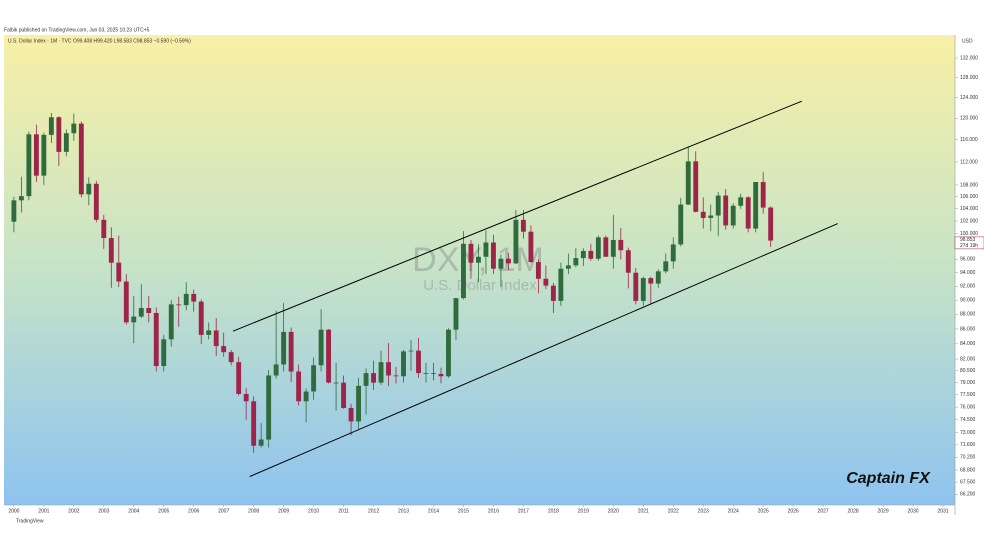  Describe the element at coordinates (969, 234) in the screenshot. I see `y-tick-label: 100.000` at that location.